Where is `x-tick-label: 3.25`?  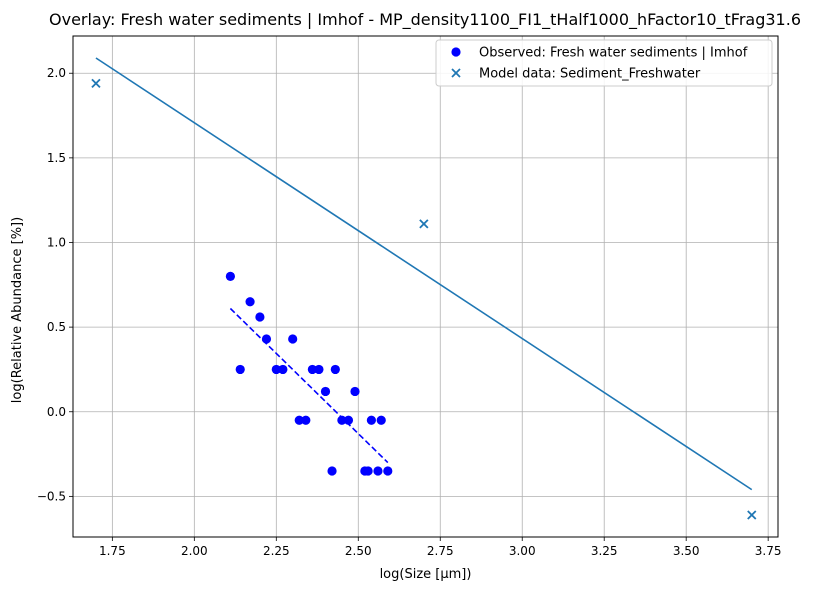
x-tick-label: 3.25 is located at coordinates (604, 551).